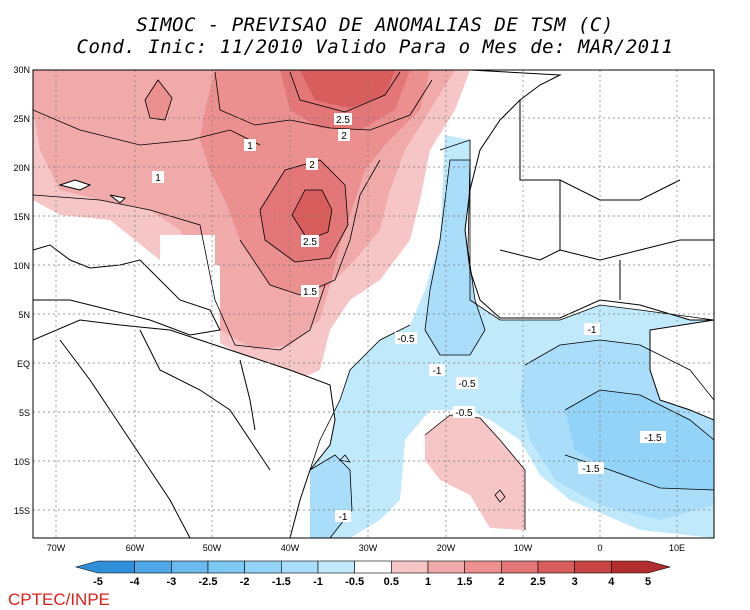 The height and width of the screenshot is (610, 750). I want to click on caribbean-islands, so click(92, 191).